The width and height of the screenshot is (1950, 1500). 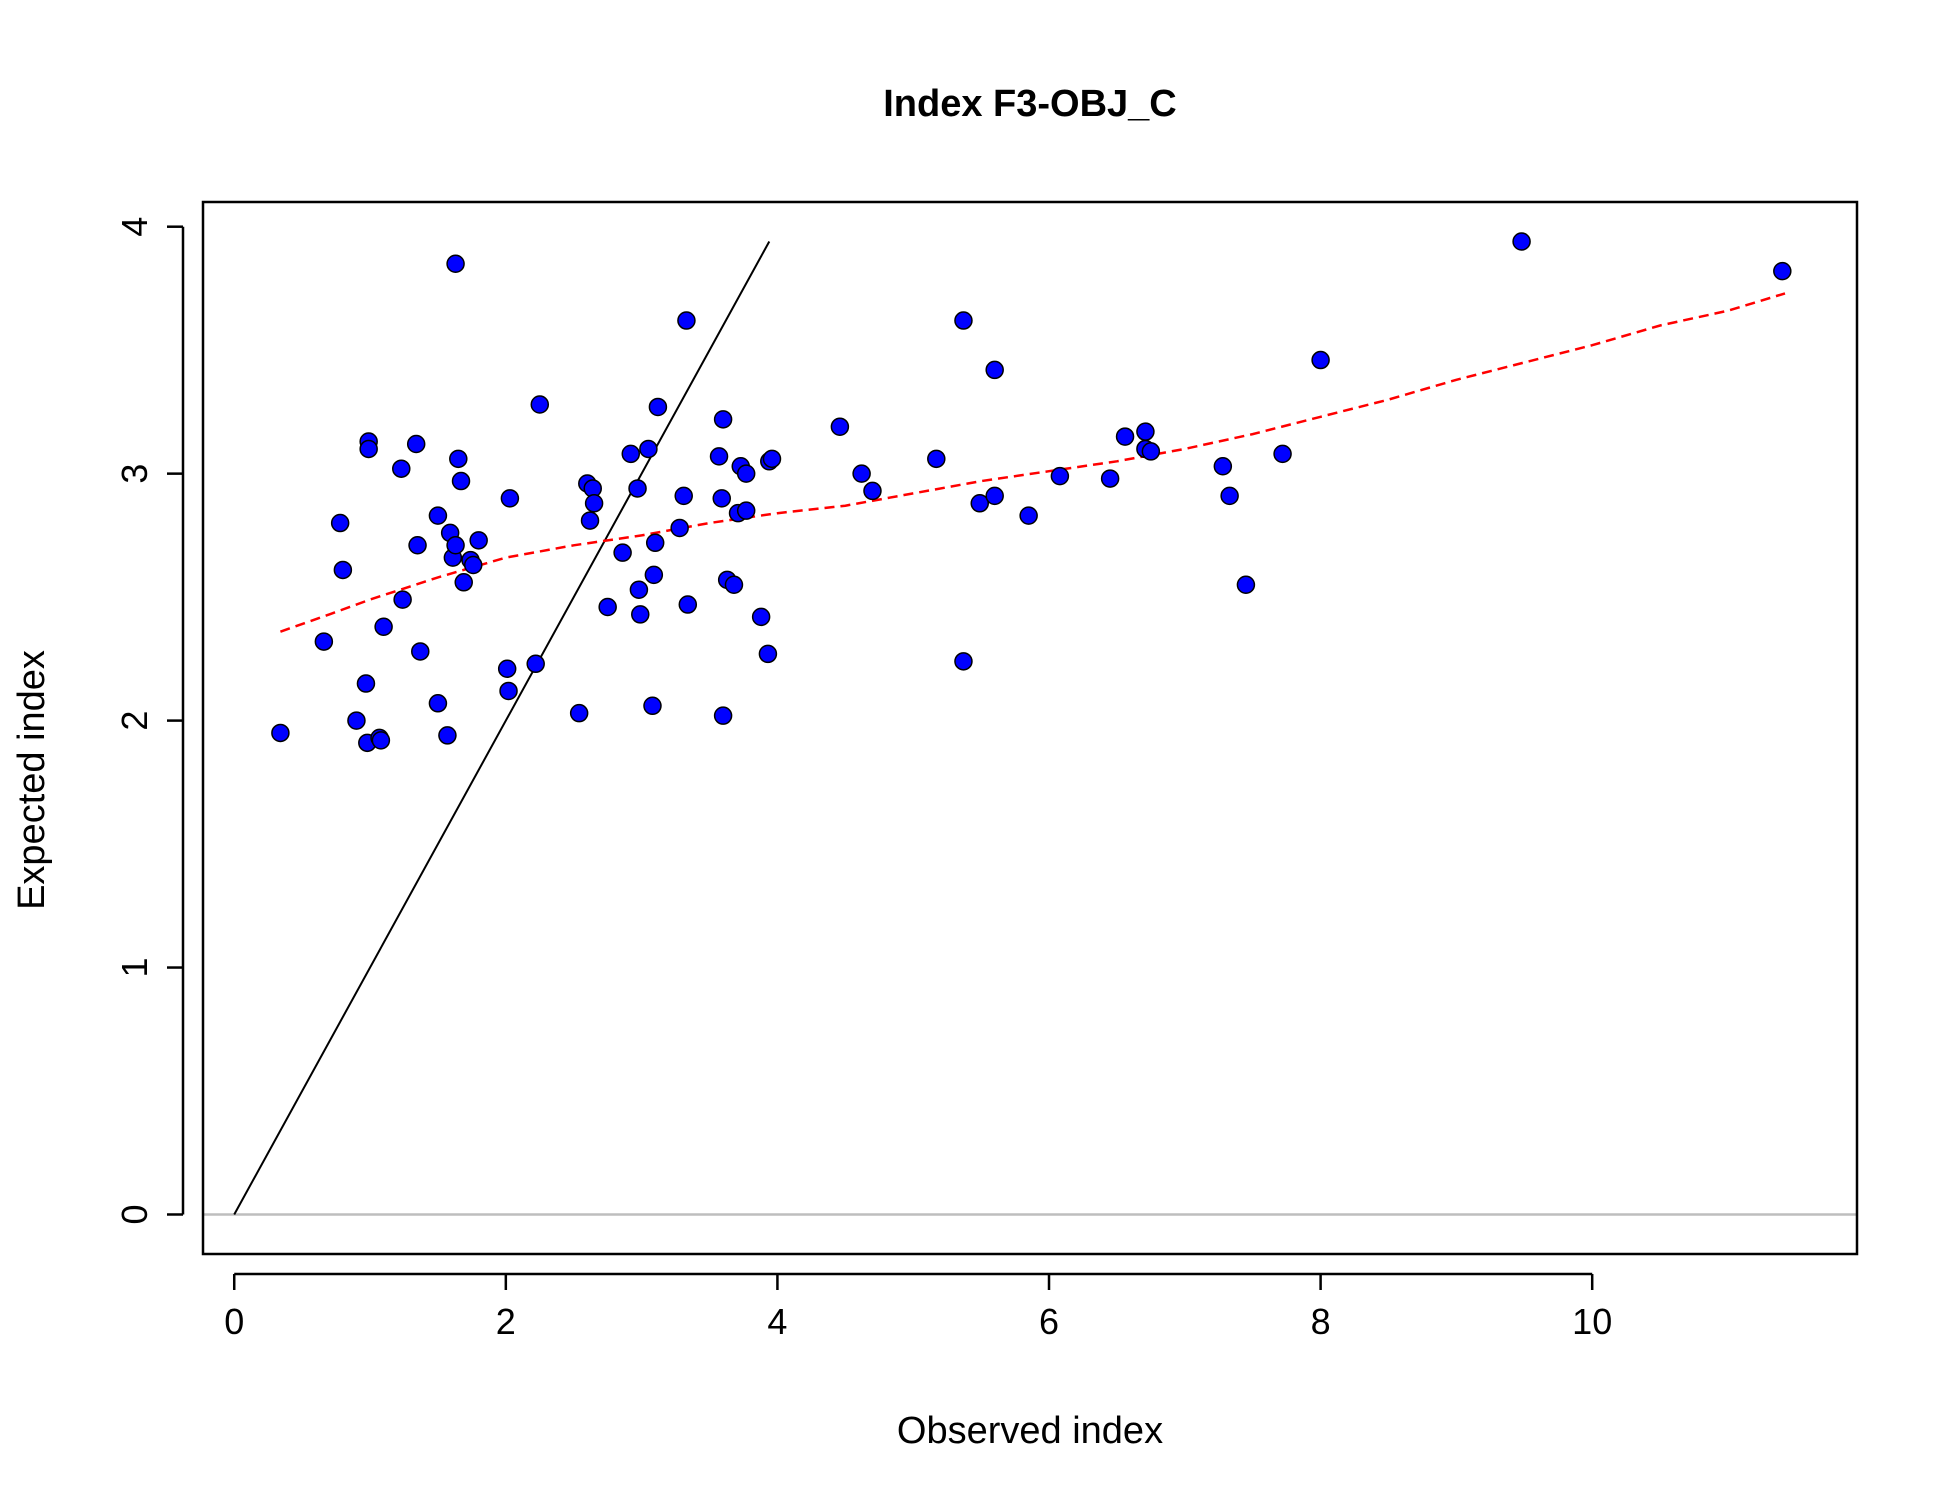 What do you see at coordinates (134, 1214) in the screenshot?
I see `y-tick-label: 0` at bounding box center [134, 1214].